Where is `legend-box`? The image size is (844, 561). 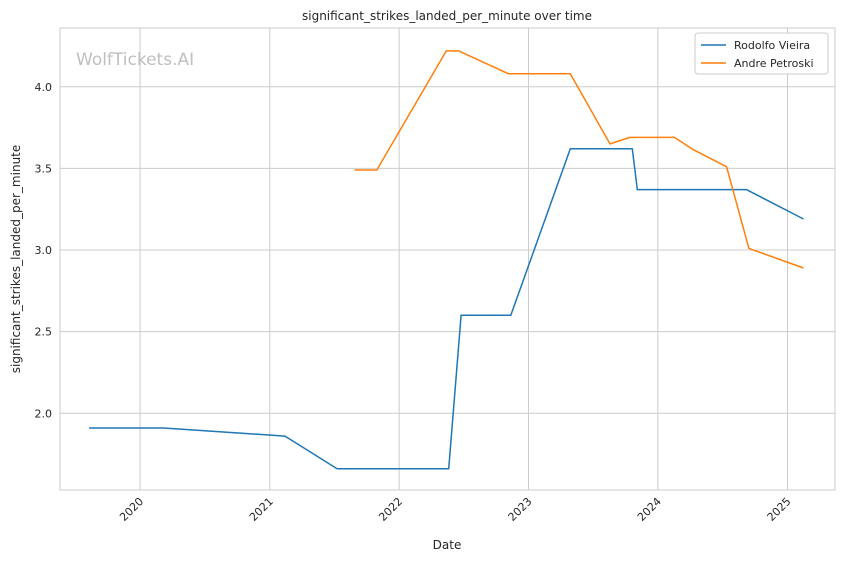
legend-box is located at coordinates (761, 53).